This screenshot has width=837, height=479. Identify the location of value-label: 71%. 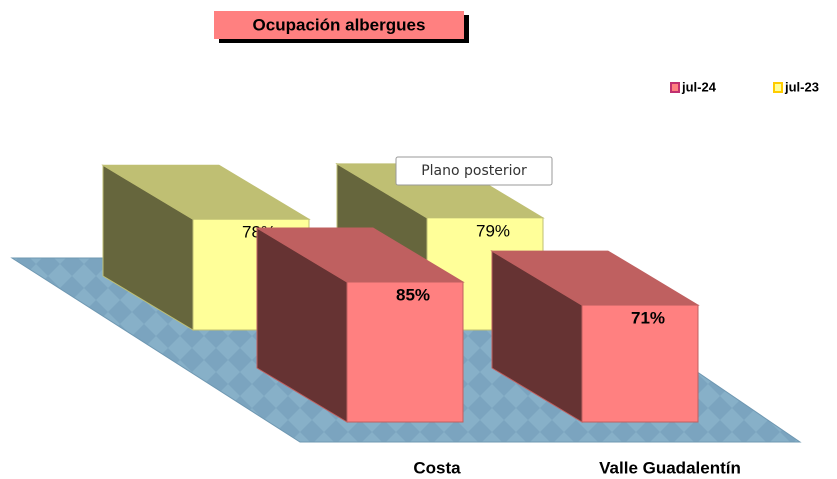
(648, 318).